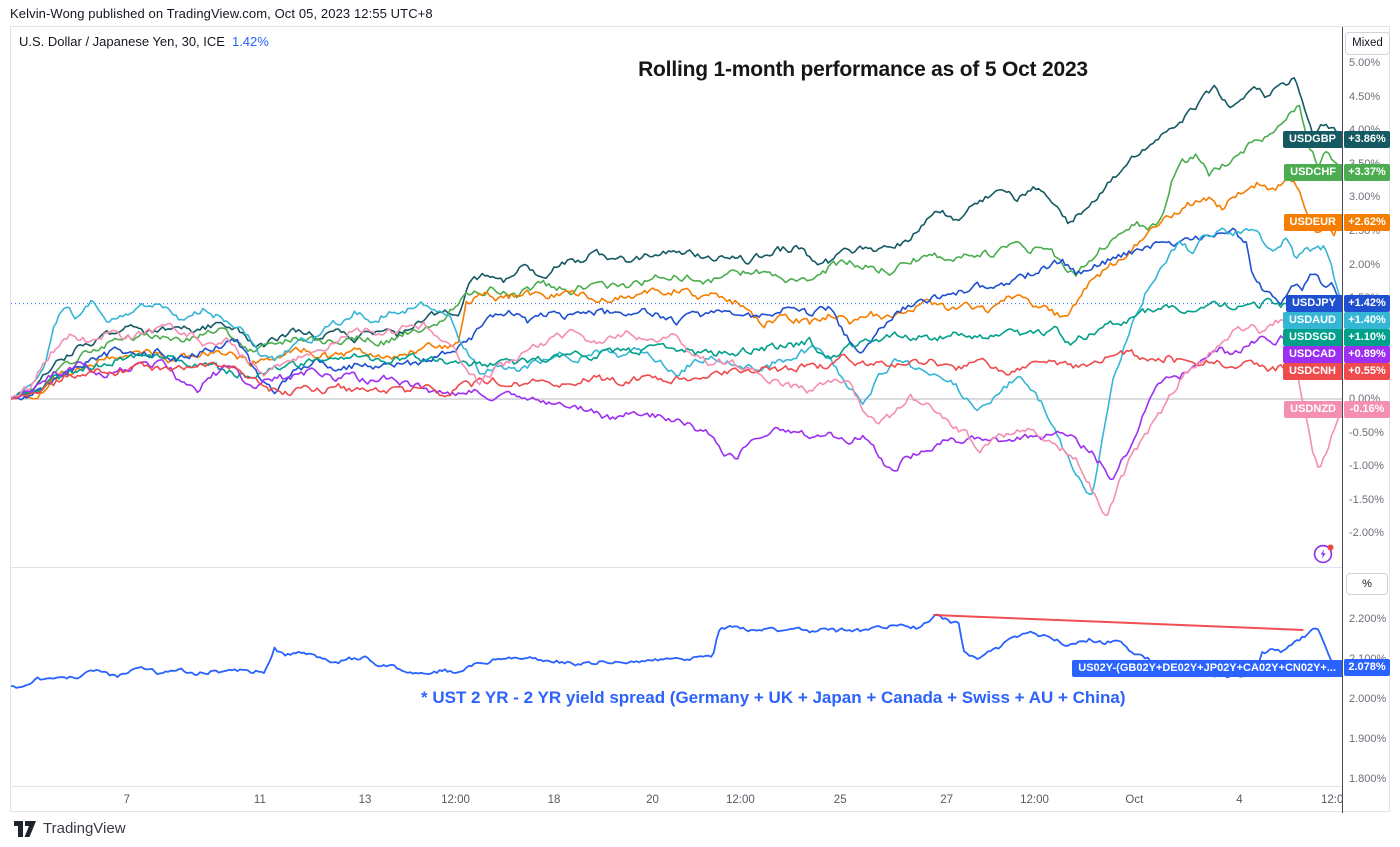 Image resolution: width=1400 pixels, height=847 pixels. Describe the element at coordinates (1367, 410) in the screenshot. I see `price-badge-USDNZD: -0.16%` at that location.